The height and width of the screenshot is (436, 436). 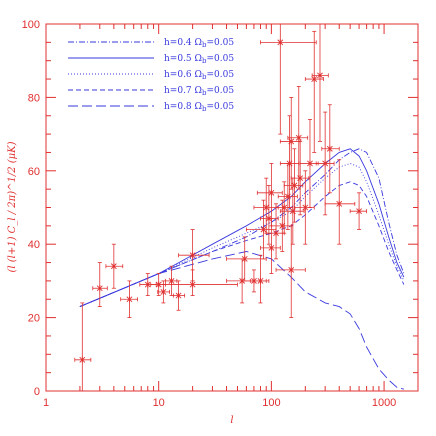 I want to click on y-tick-label: 0, so click(x=37, y=392).